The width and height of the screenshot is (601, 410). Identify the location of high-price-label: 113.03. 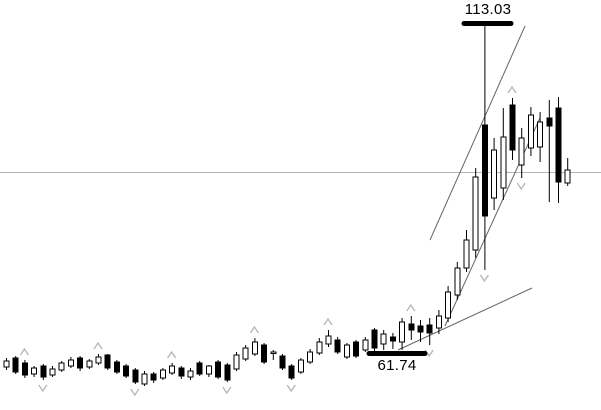
(488, 9).